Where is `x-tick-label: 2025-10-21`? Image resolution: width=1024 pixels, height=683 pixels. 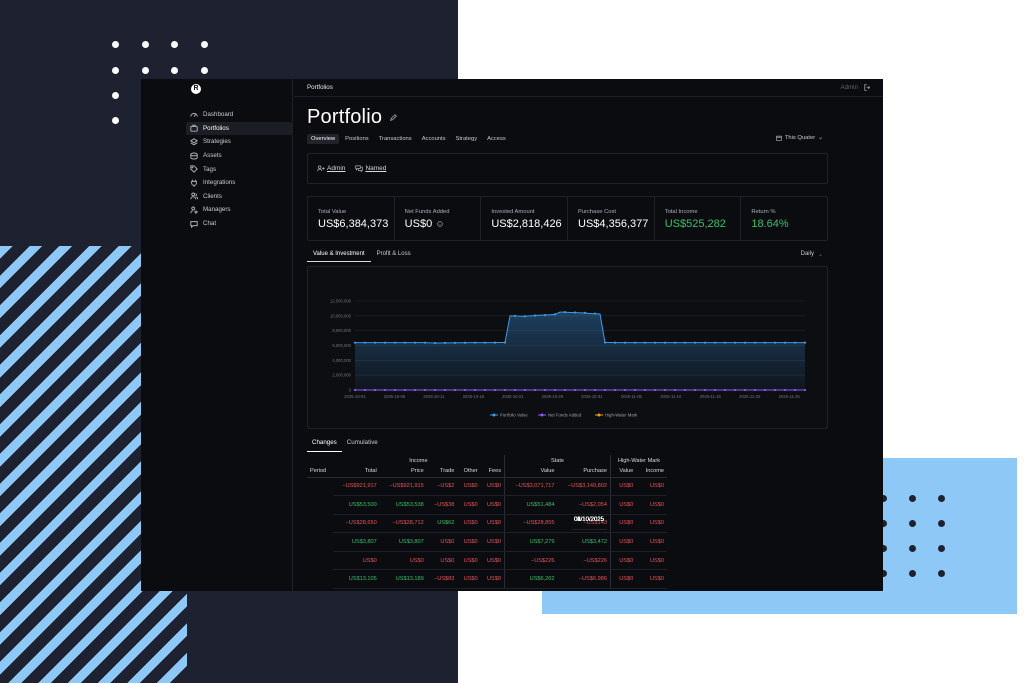 x-tick-label: 2025-10-21 is located at coordinates (513, 396).